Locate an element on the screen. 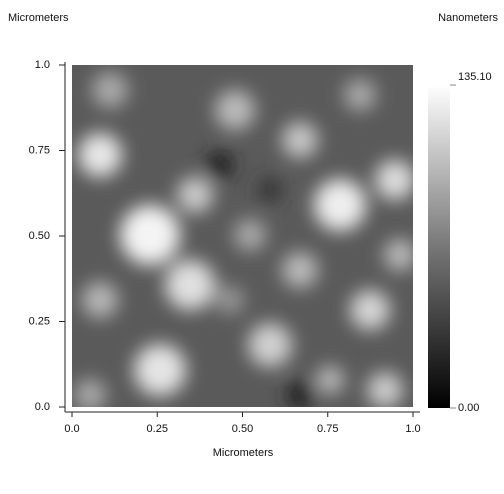  y-tick-label: 0.25 is located at coordinates (39, 321).